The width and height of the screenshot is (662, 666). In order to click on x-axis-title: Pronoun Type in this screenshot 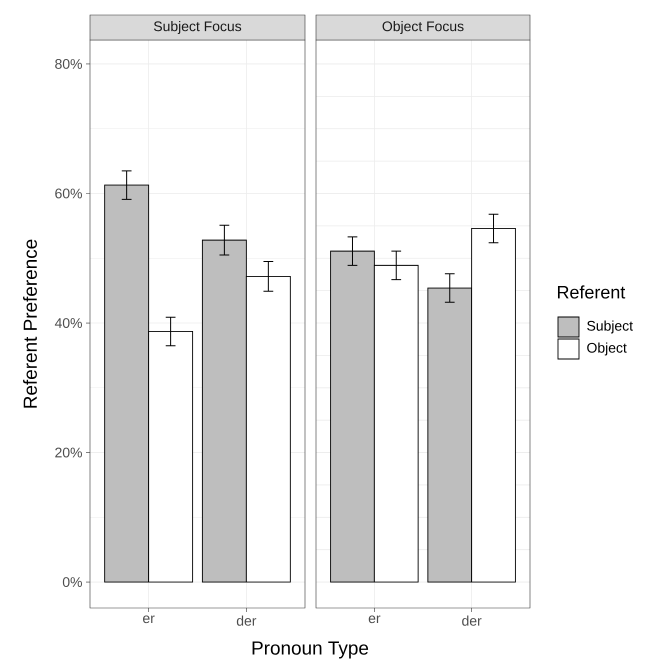, I will do `click(310, 650)`.